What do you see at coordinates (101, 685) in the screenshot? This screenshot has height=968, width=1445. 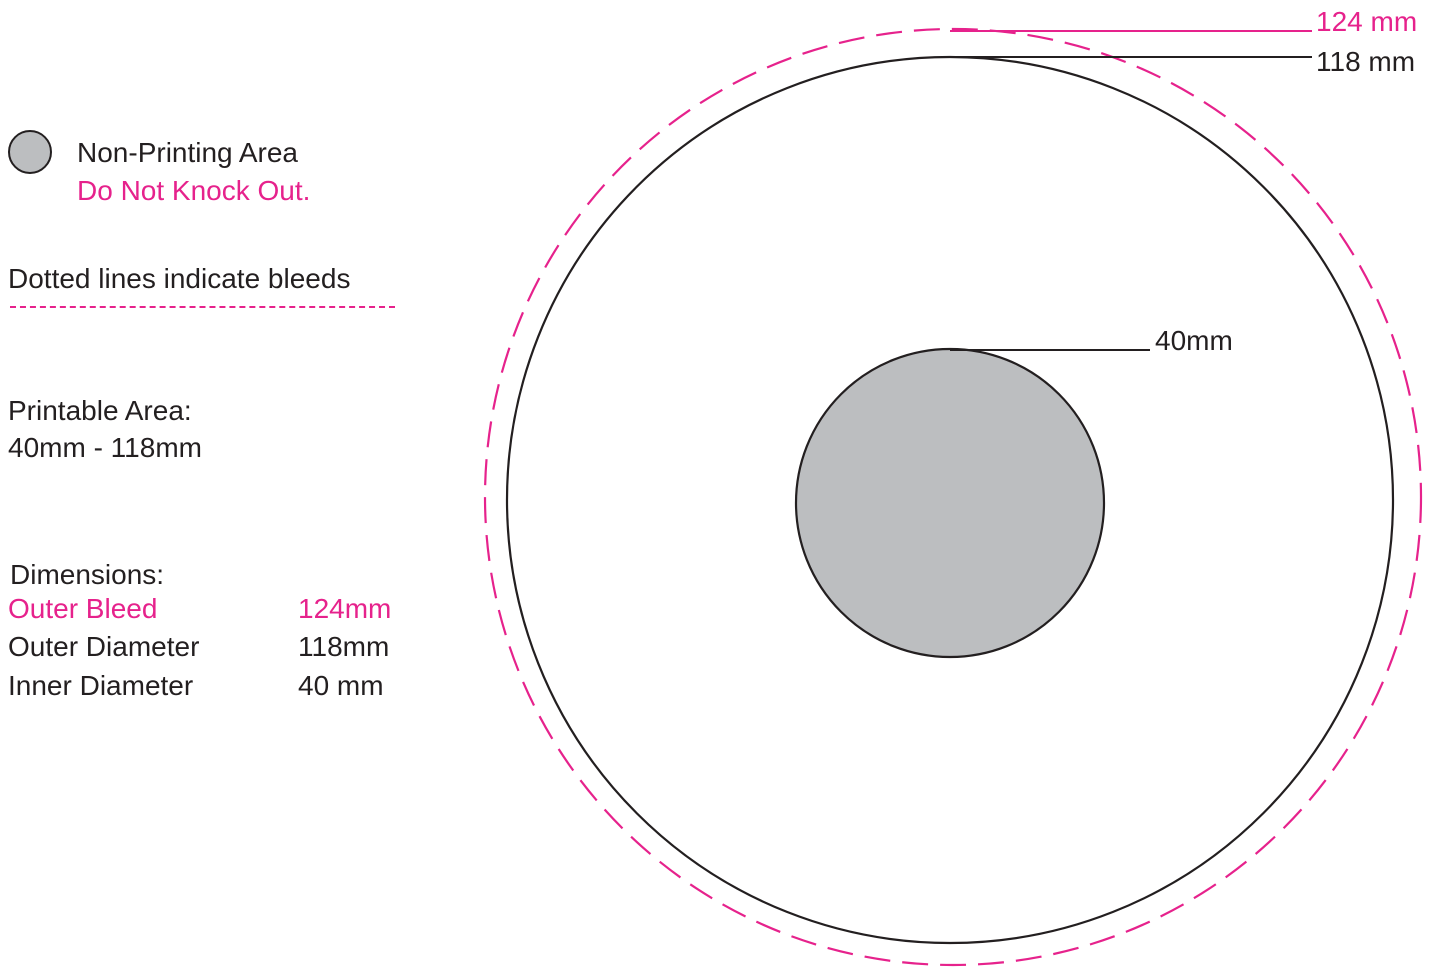 I see `inner-diameter-label: Inner Diameter` at bounding box center [101, 685].